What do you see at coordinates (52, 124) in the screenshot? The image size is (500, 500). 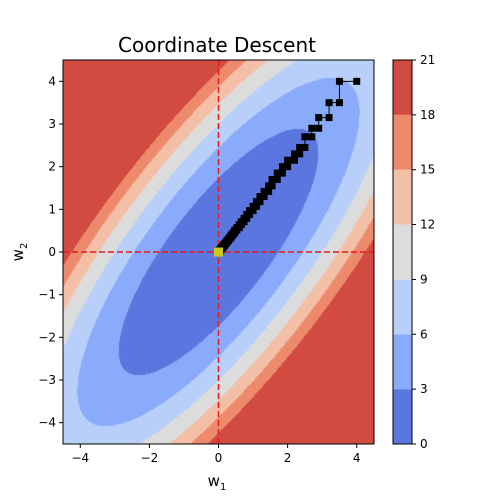 I see `y-tick-label: 3` at bounding box center [52, 124].